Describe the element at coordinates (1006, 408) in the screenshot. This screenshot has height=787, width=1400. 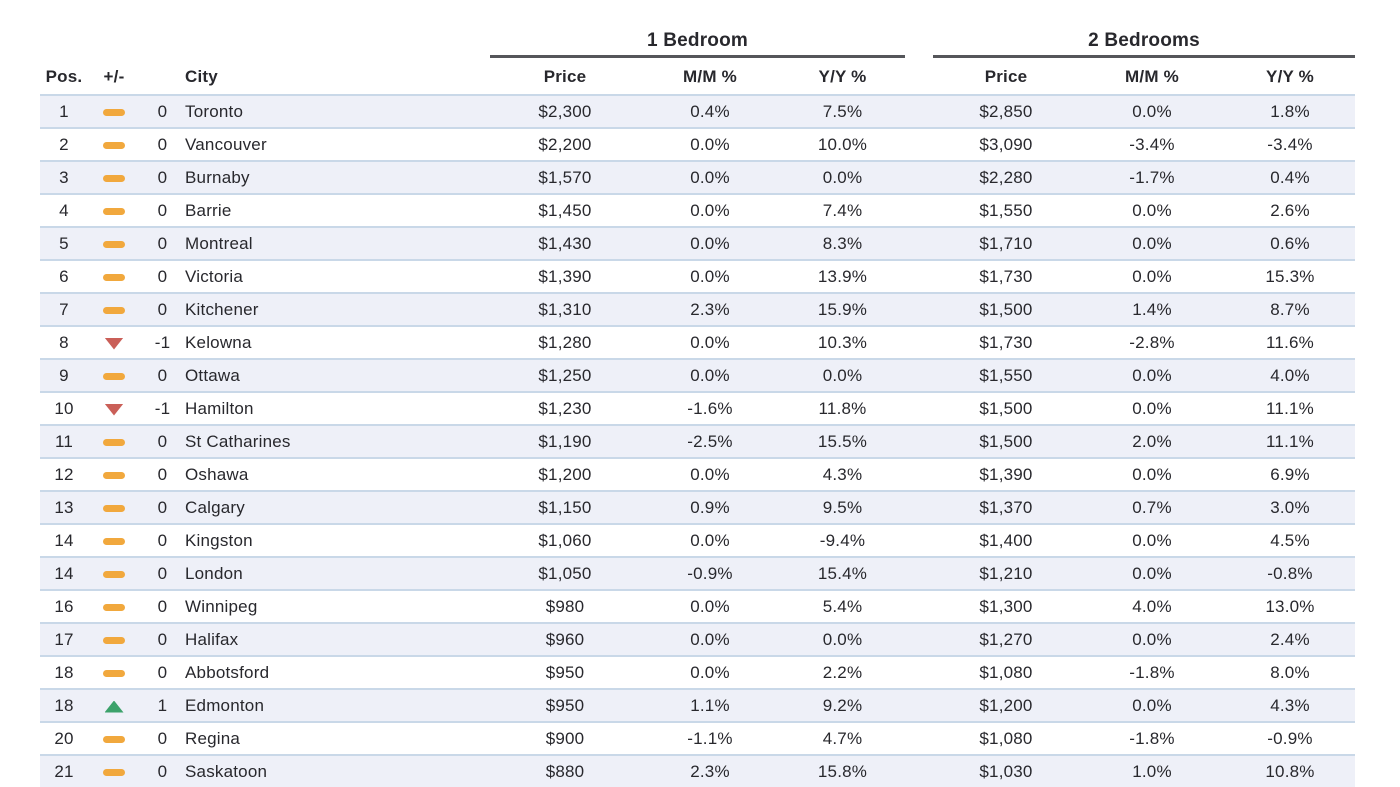
I see `br2-price-cell: $1,500` at that location.